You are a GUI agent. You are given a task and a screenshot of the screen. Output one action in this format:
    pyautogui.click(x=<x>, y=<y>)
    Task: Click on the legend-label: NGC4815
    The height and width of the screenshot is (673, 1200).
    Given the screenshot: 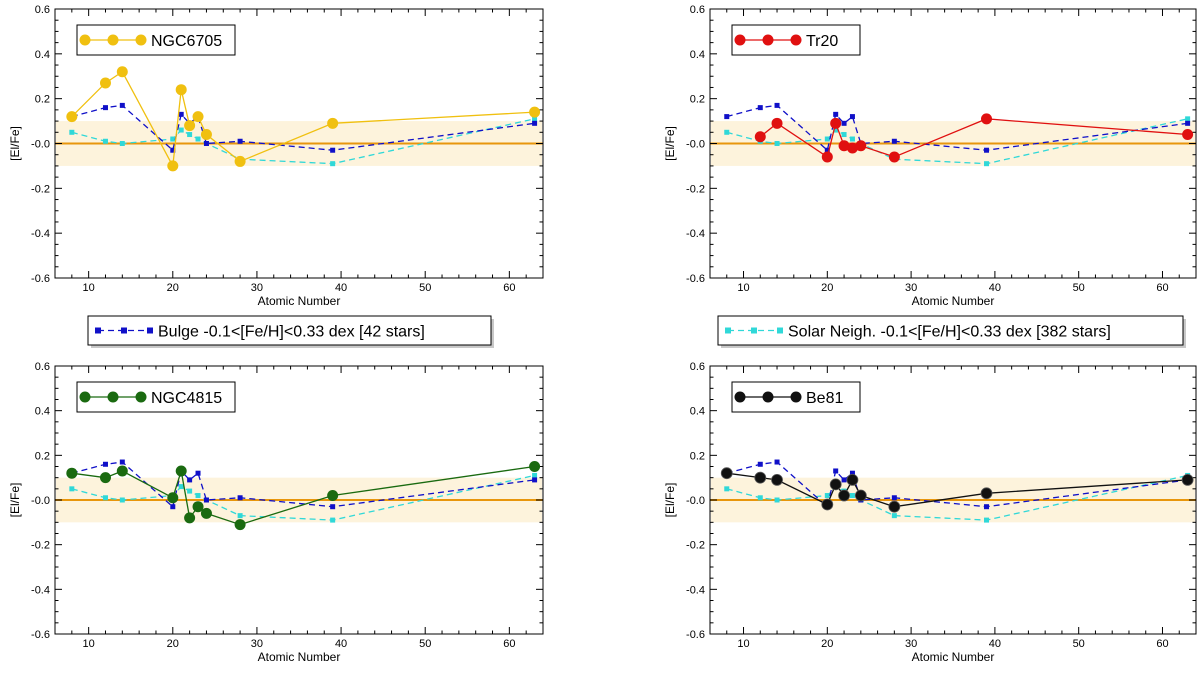 What is the action you would take?
    pyautogui.click(x=186, y=398)
    